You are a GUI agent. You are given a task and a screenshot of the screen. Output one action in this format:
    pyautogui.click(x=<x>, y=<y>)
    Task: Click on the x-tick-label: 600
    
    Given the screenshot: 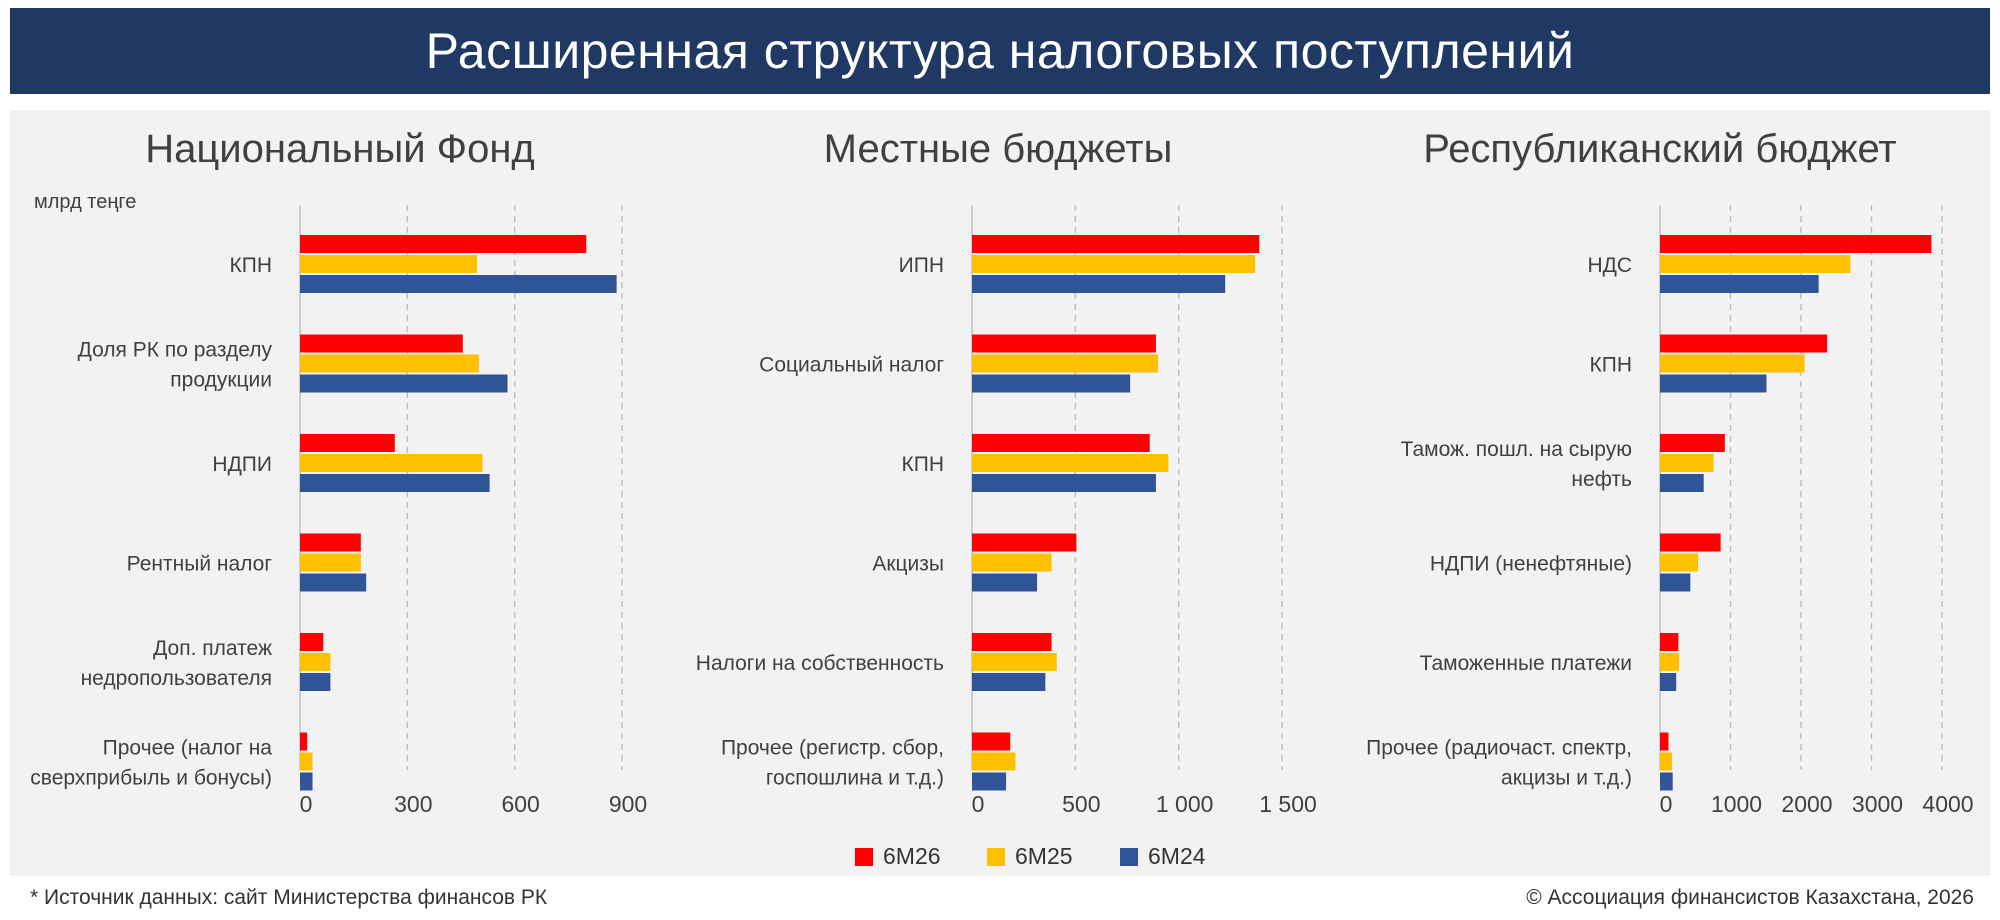 What is the action you would take?
    pyautogui.click(x=520, y=804)
    